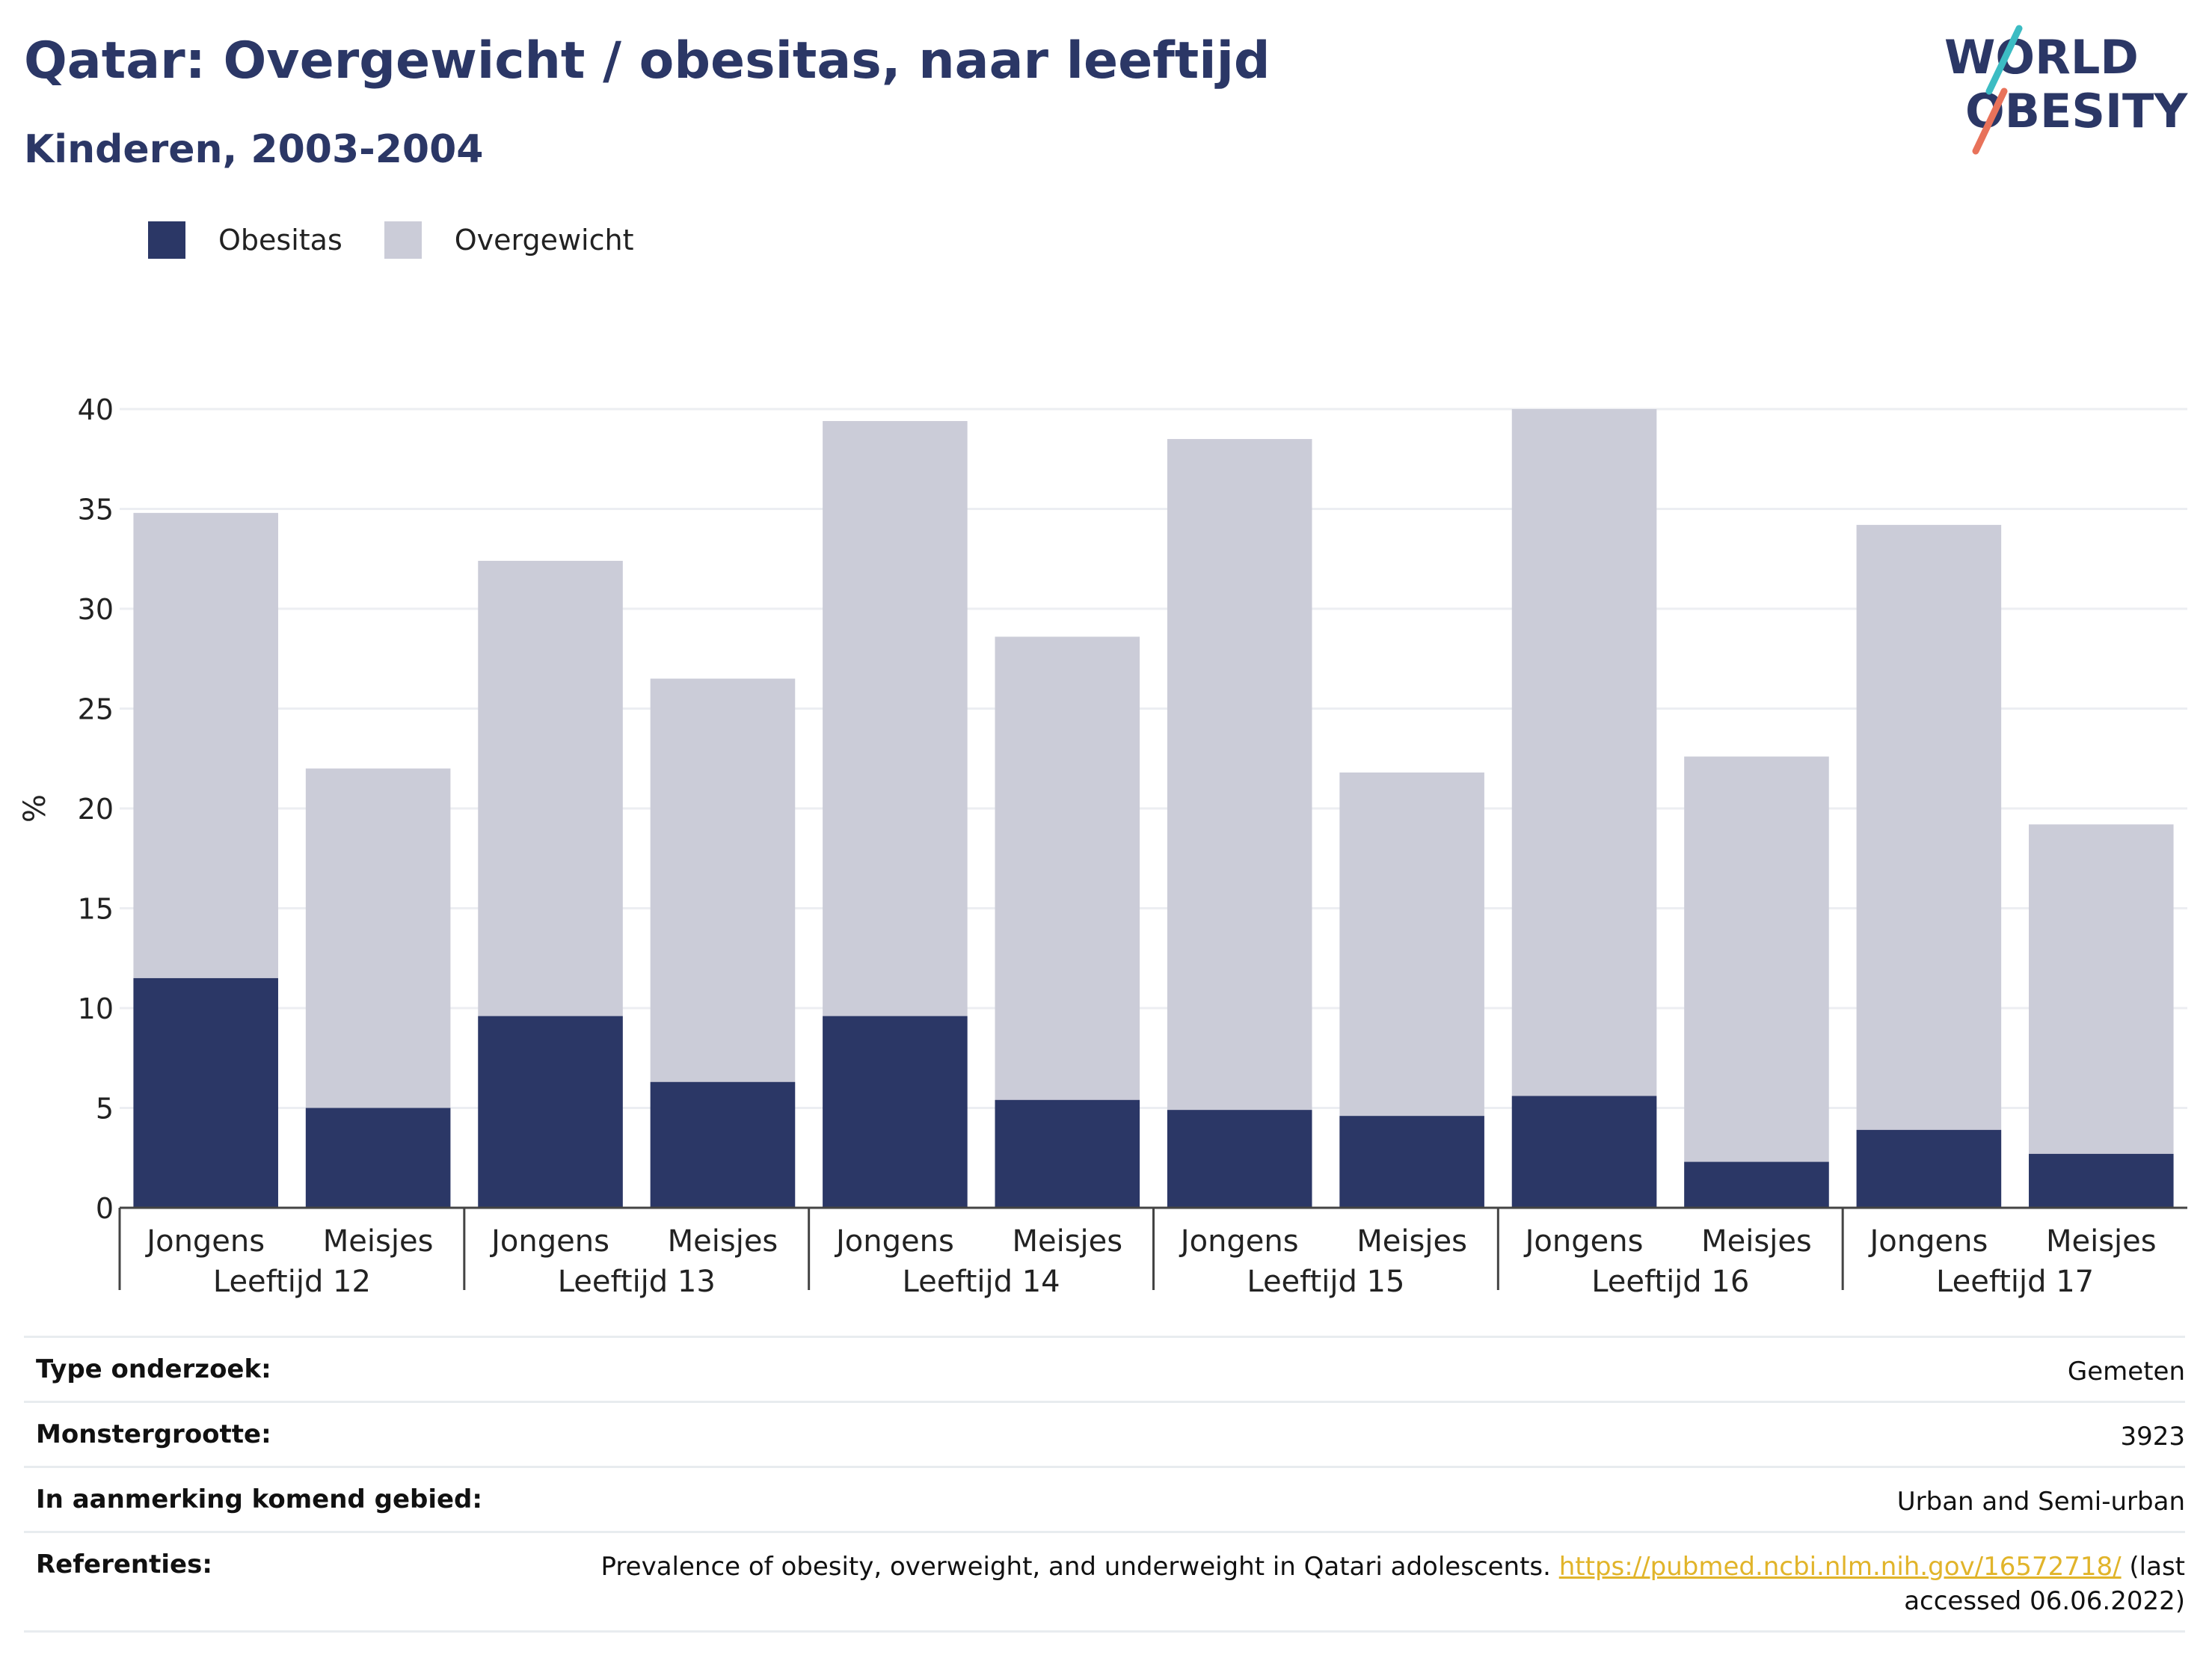 The width and height of the screenshot is (2212, 1655). Describe the element at coordinates (2044, 1584) in the screenshot. I see `reference-suffix: (last accessed 06.06.2022)` at that location.